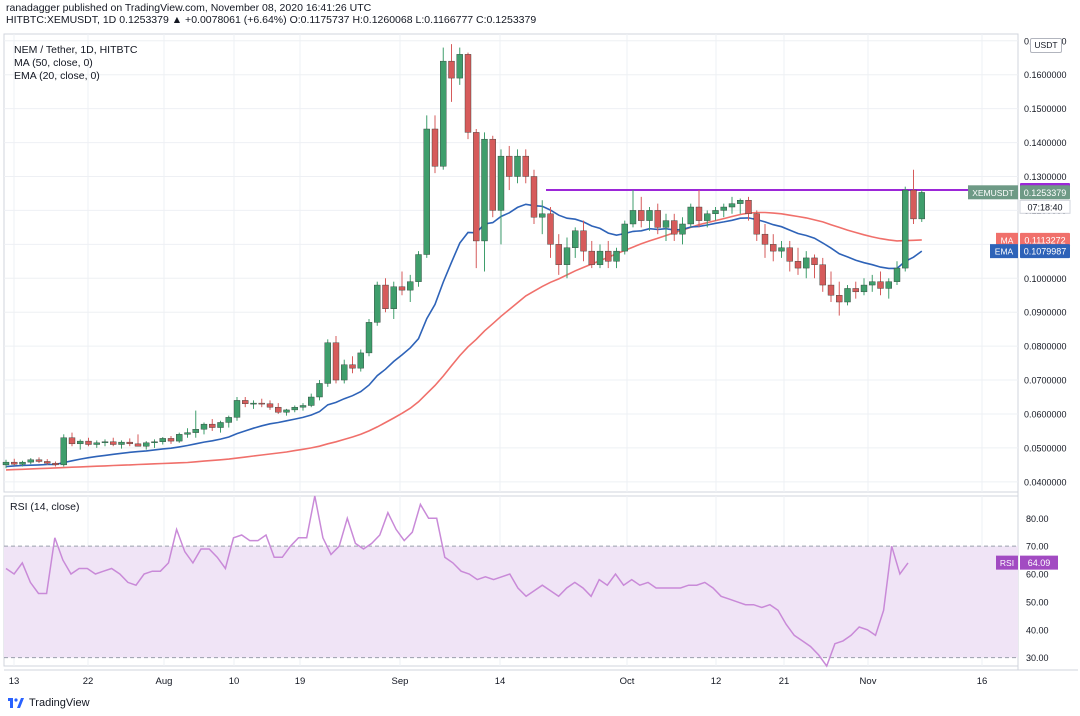 This screenshot has height=716, width=1080. I want to click on chart-title: NEM / Tether, 1D, HITBTC, so click(76, 50).